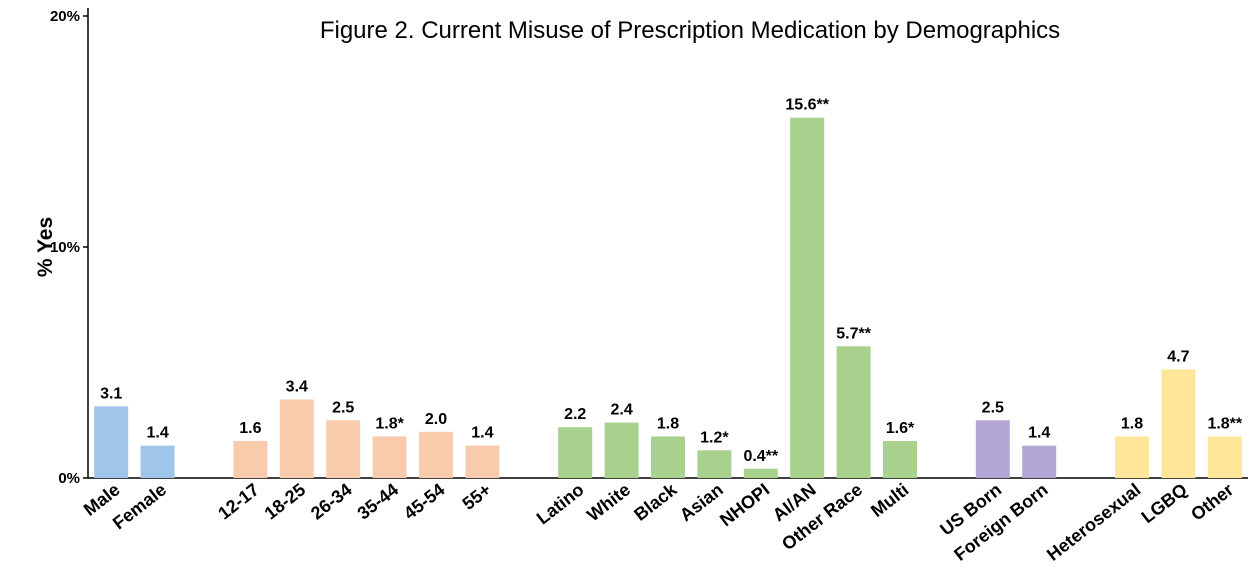  Describe the element at coordinates (285, 501) in the screenshot. I see `x-tick-label: 18-25` at that location.